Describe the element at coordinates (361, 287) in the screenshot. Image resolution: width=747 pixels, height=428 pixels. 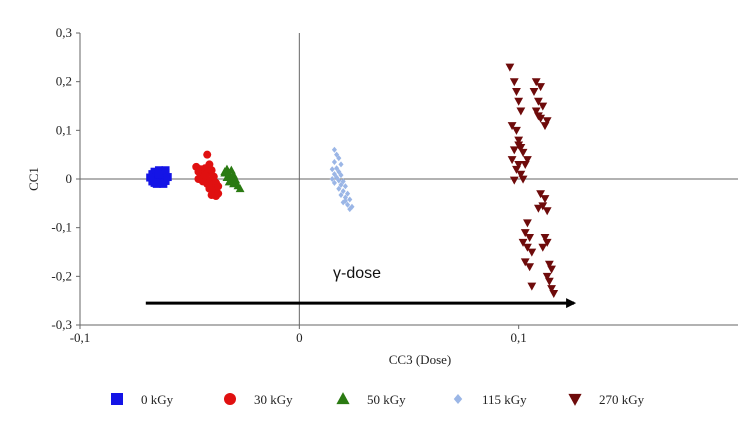
I see `annotation: γ-dose` at that location.